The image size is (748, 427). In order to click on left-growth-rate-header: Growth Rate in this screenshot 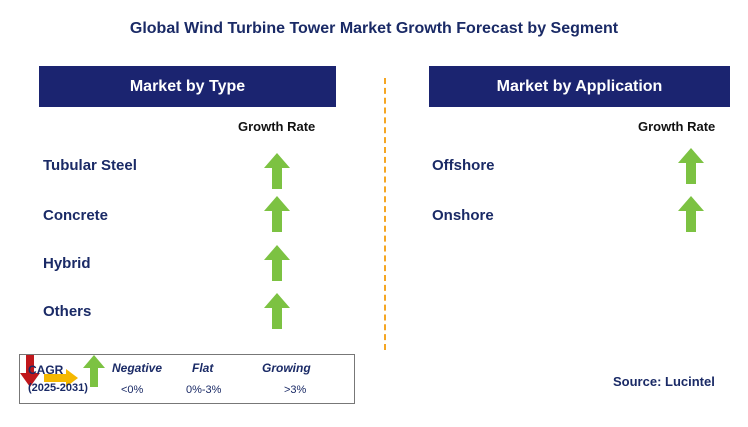, I will do `click(277, 126)`.